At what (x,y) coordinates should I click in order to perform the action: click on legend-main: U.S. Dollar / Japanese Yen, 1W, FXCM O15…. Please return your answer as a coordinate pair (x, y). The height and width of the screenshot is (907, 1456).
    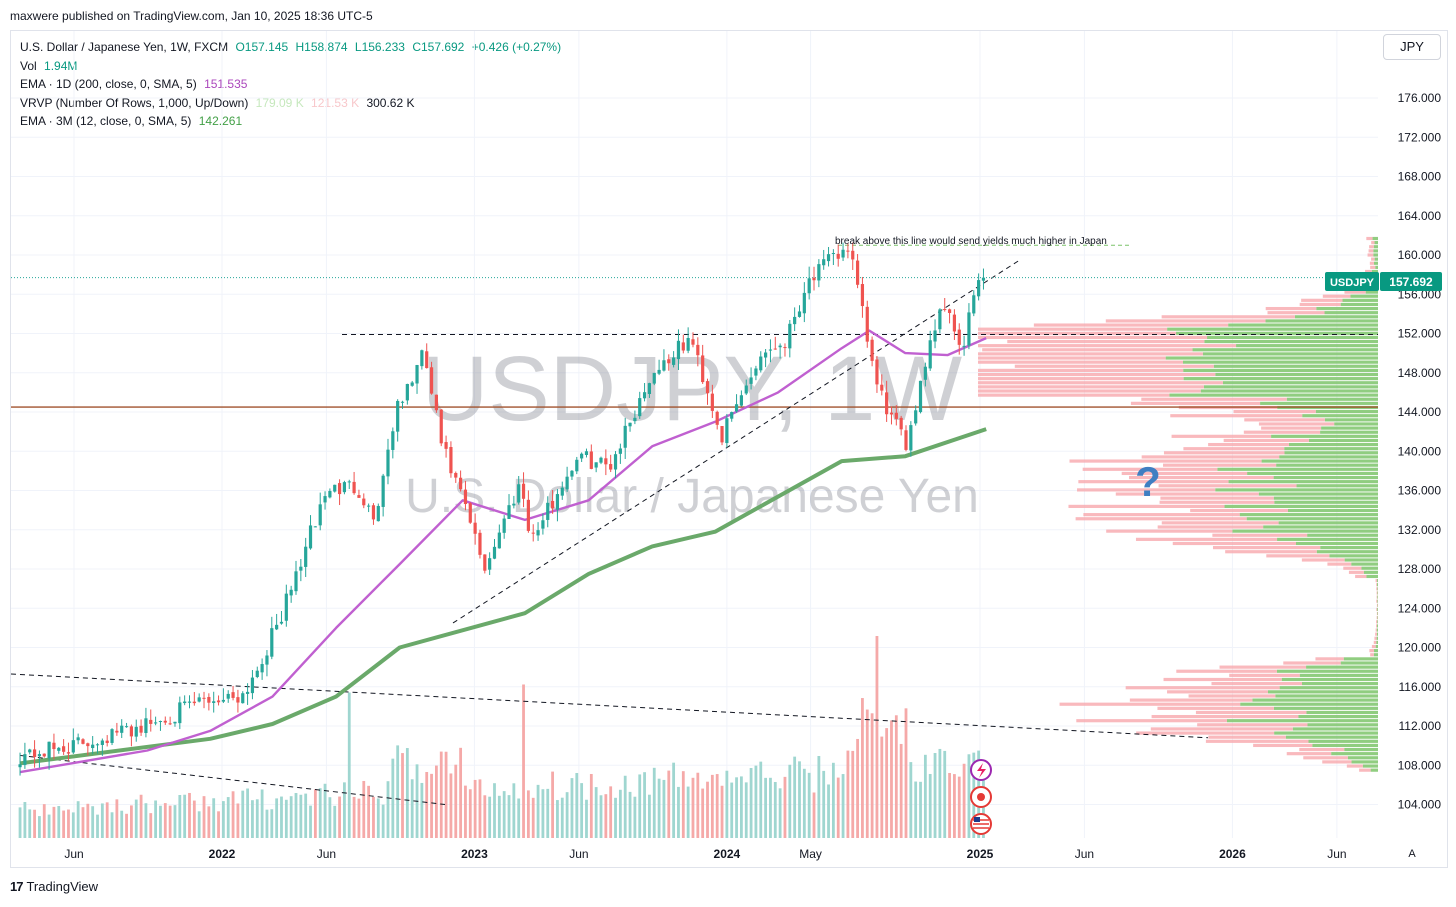
    Looking at the image, I should click on (290, 47).